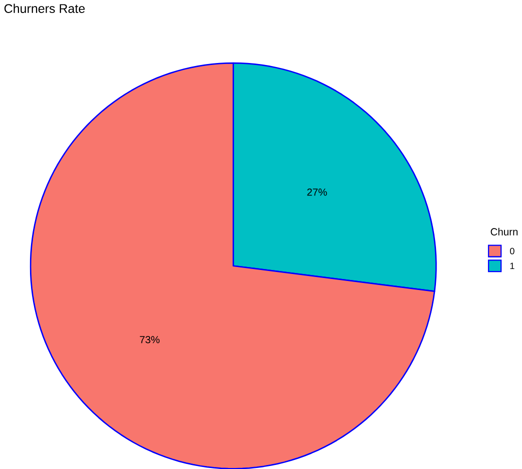  I want to click on chart-title: Churners Rate, so click(44, 8).